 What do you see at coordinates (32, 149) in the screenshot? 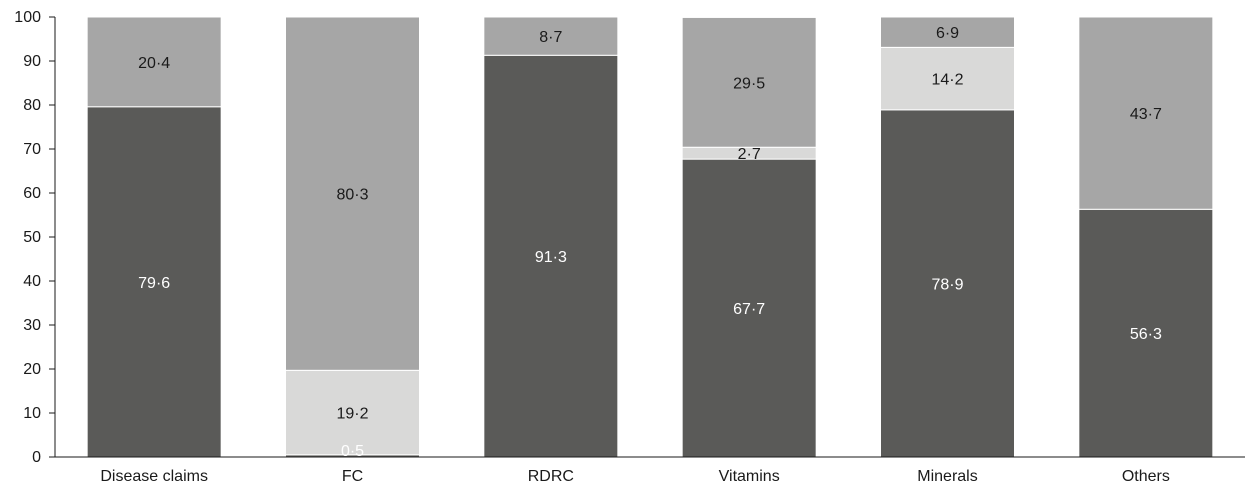
I see `y-tick-label: 70` at bounding box center [32, 149].